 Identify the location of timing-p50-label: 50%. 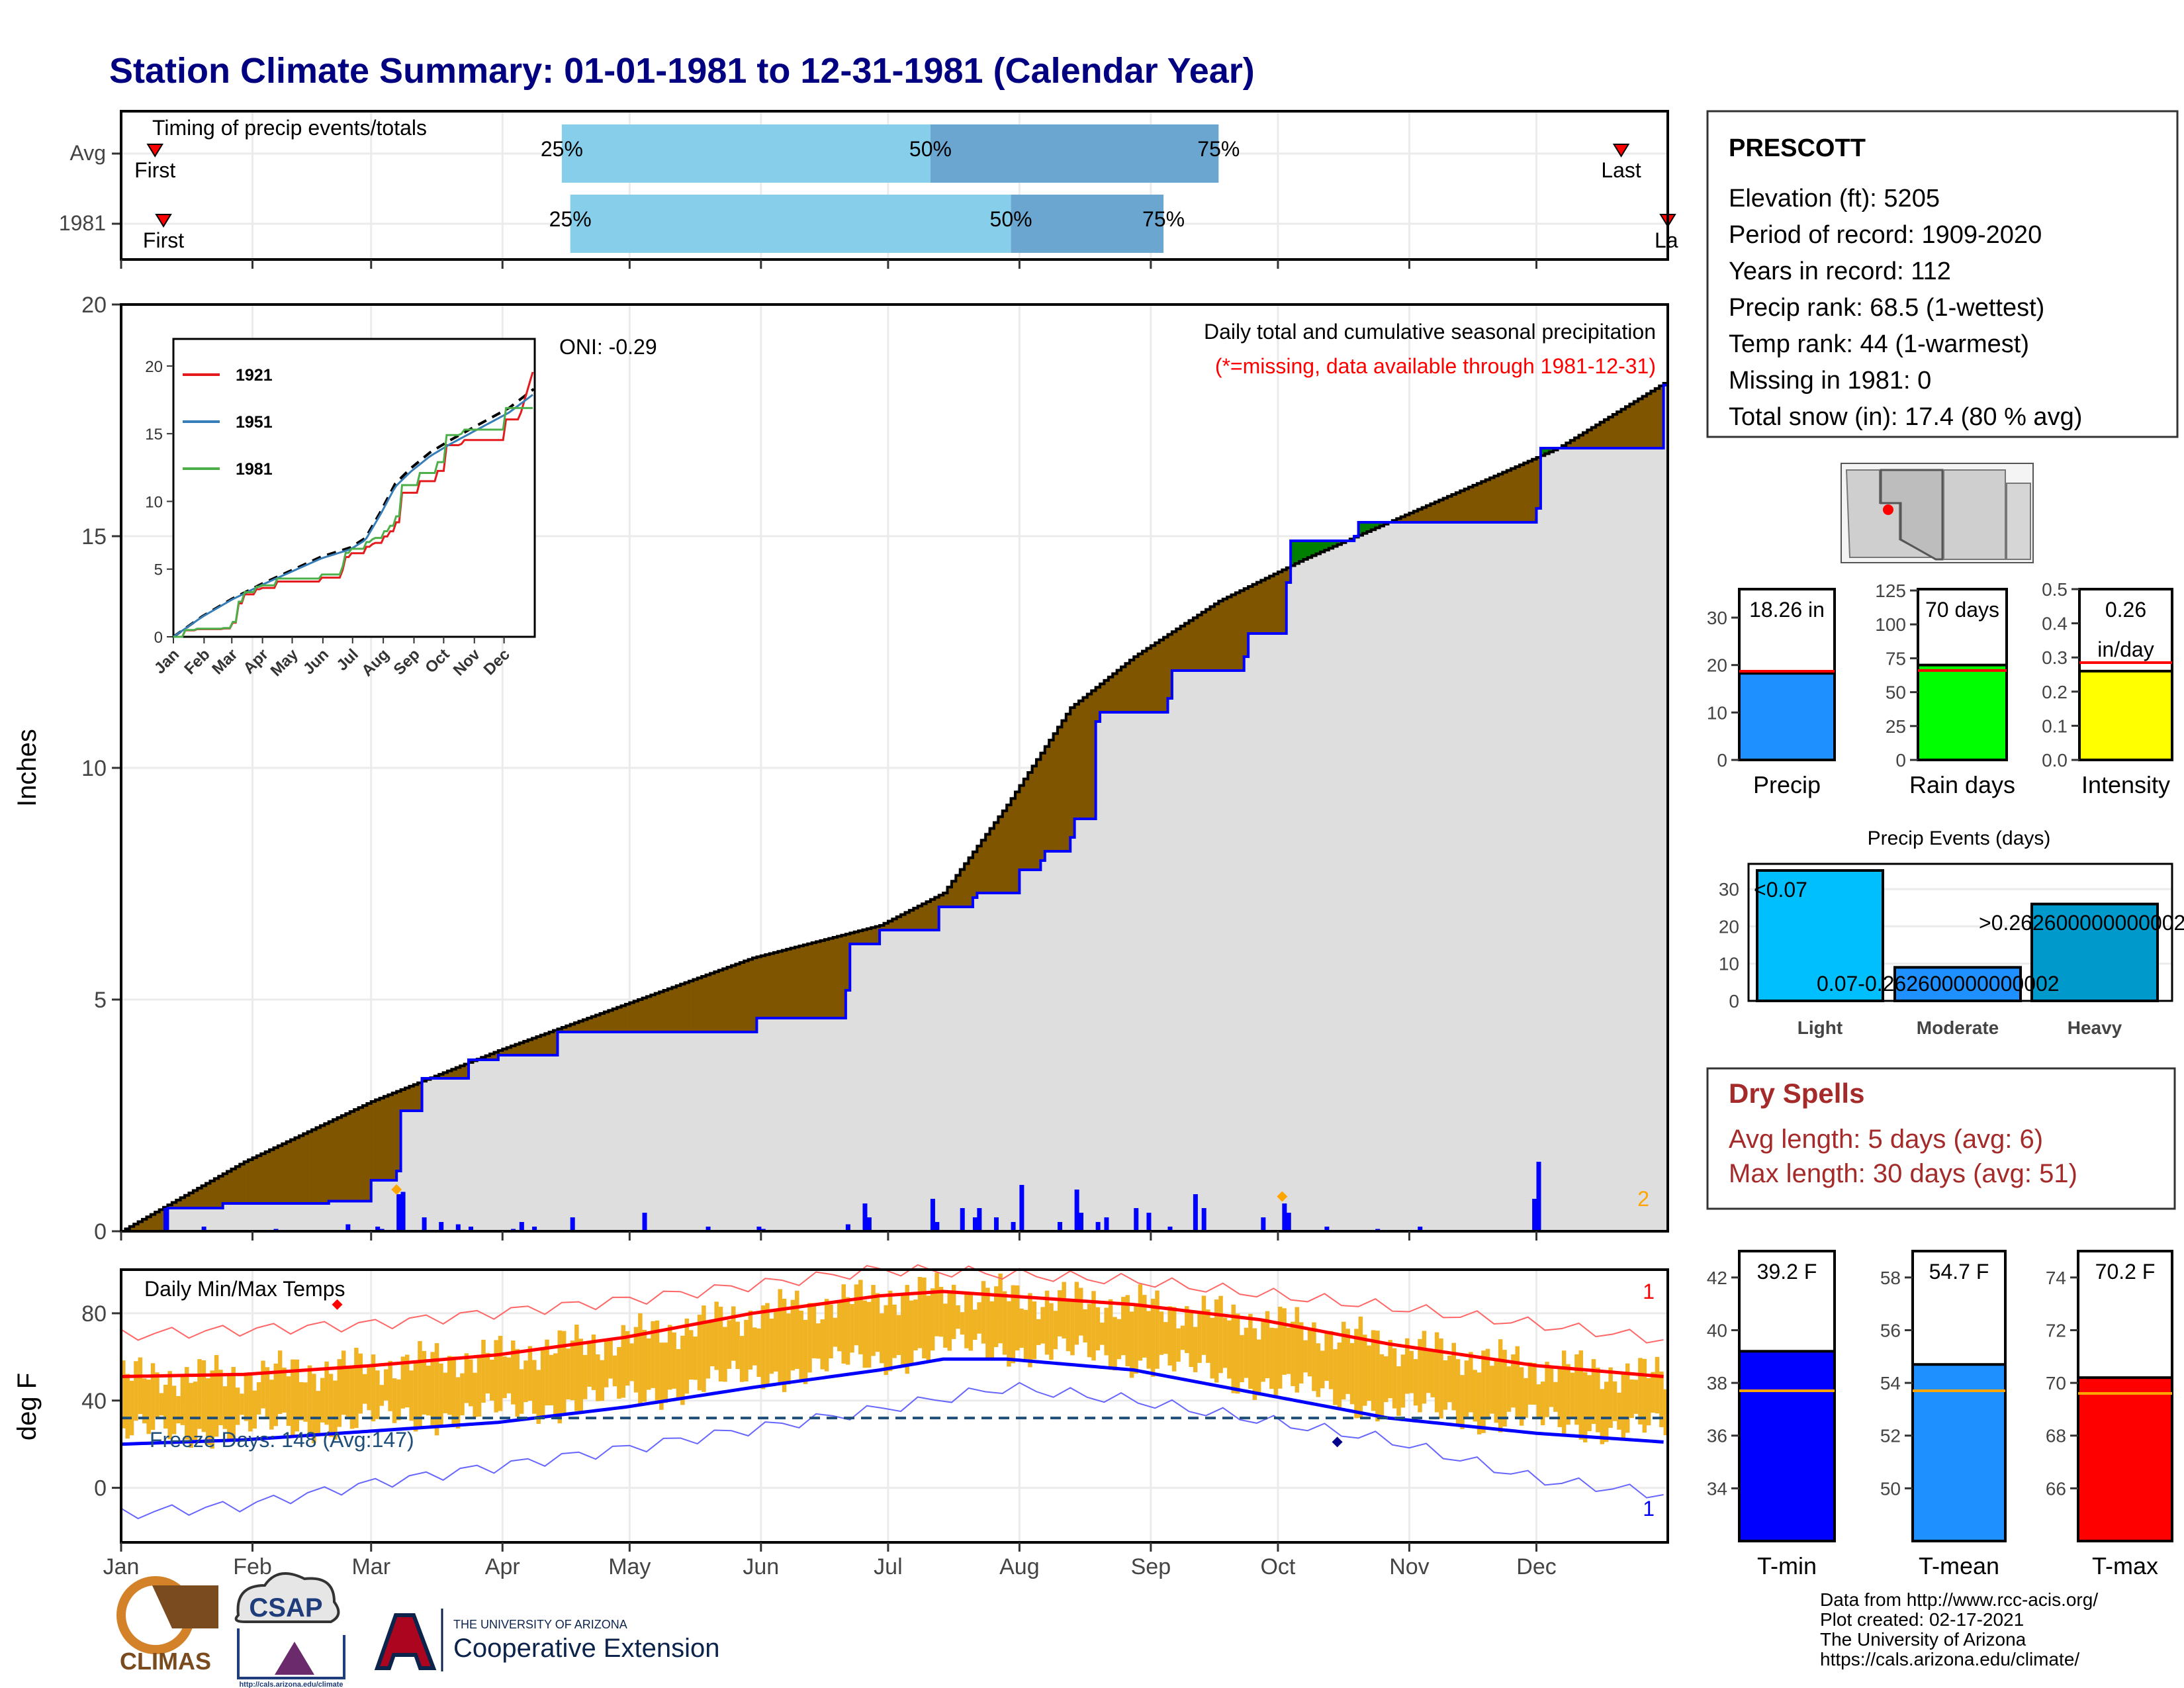
(1011, 219).